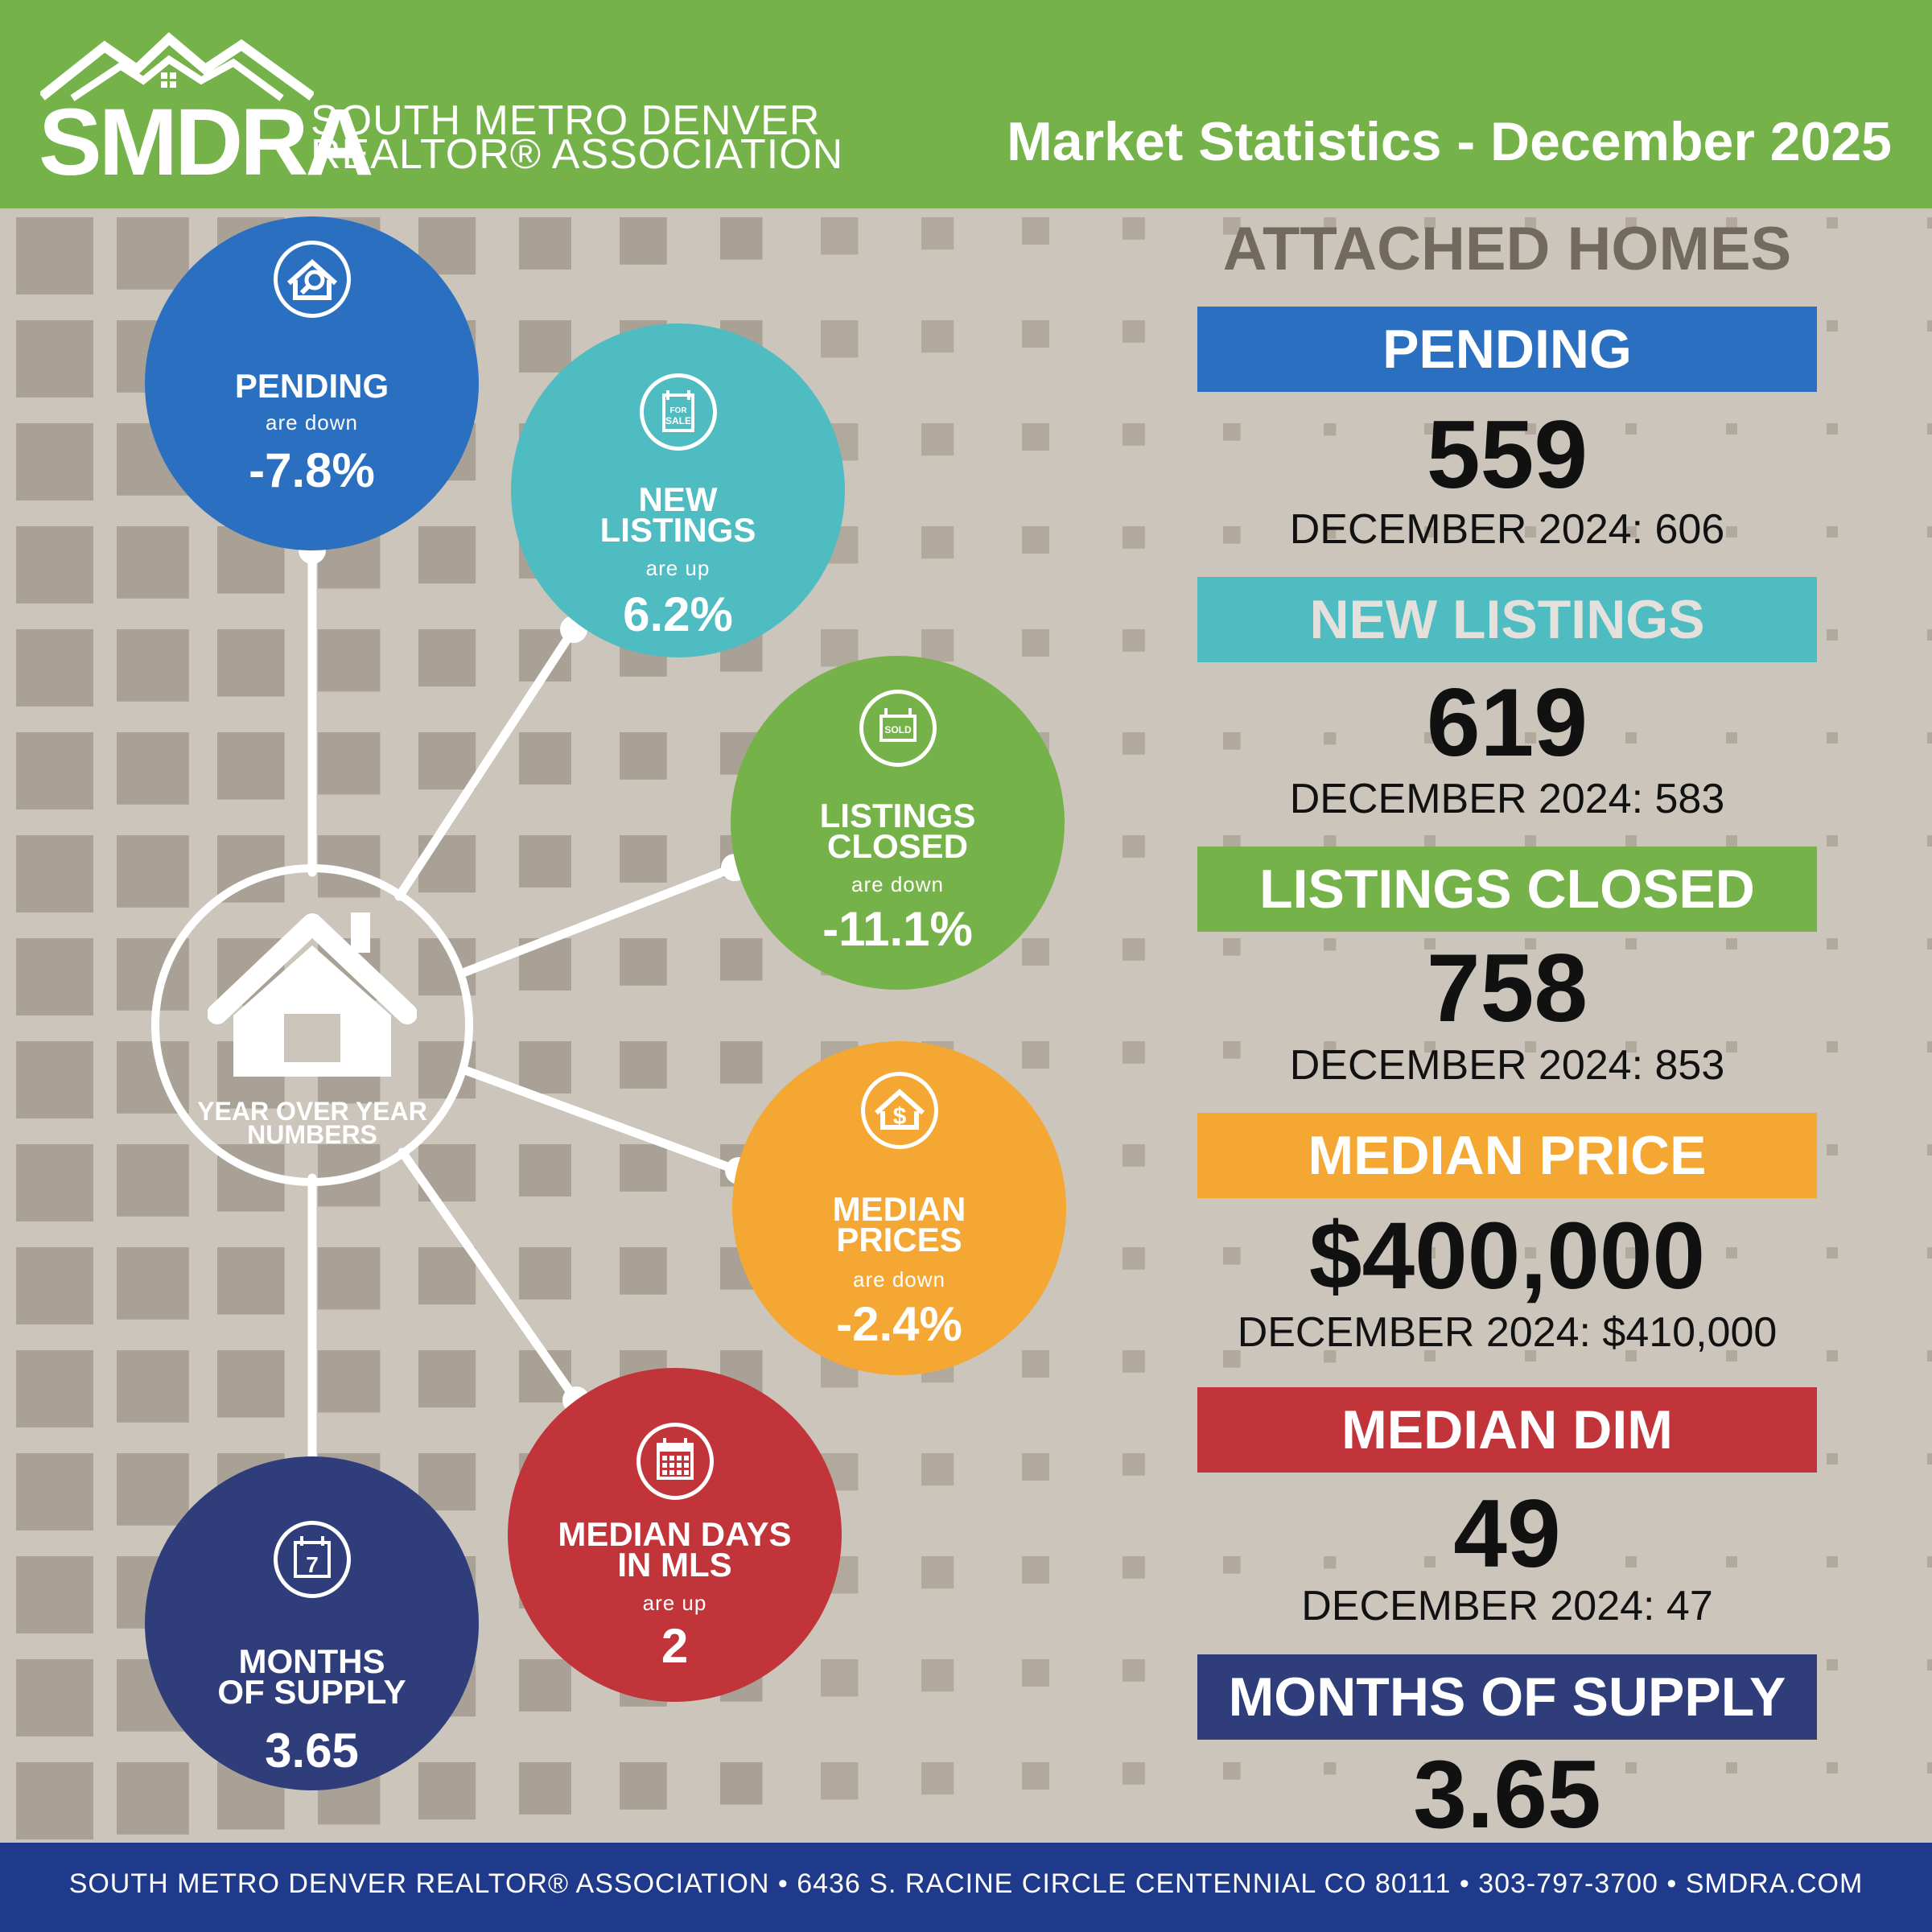 This screenshot has width=1932, height=1932. I want to click on stat-bar-months-supply: MONTHS OF SUPPLY, so click(1507, 1697).